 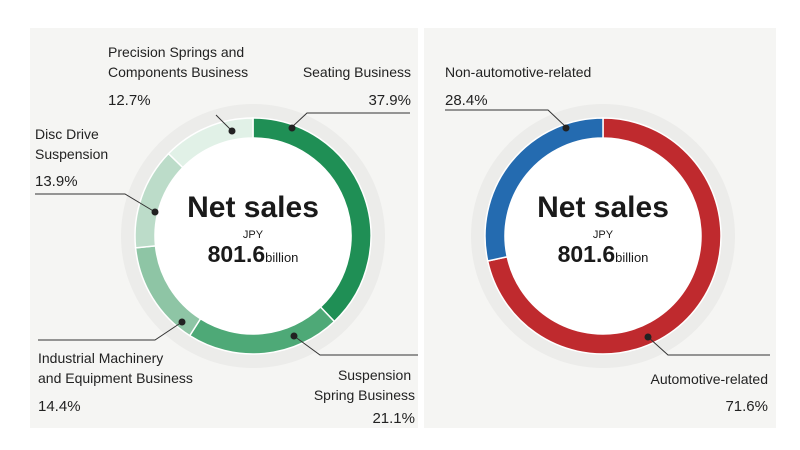 What do you see at coordinates (466, 100) in the screenshot?
I see `pct-nonauto: 28.4%` at bounding box center [466, 100].